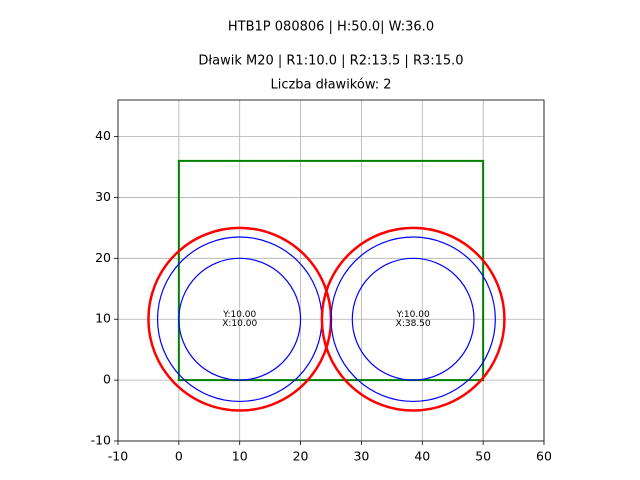  I want to click on x-tick-label: -10, so click(118, 456).